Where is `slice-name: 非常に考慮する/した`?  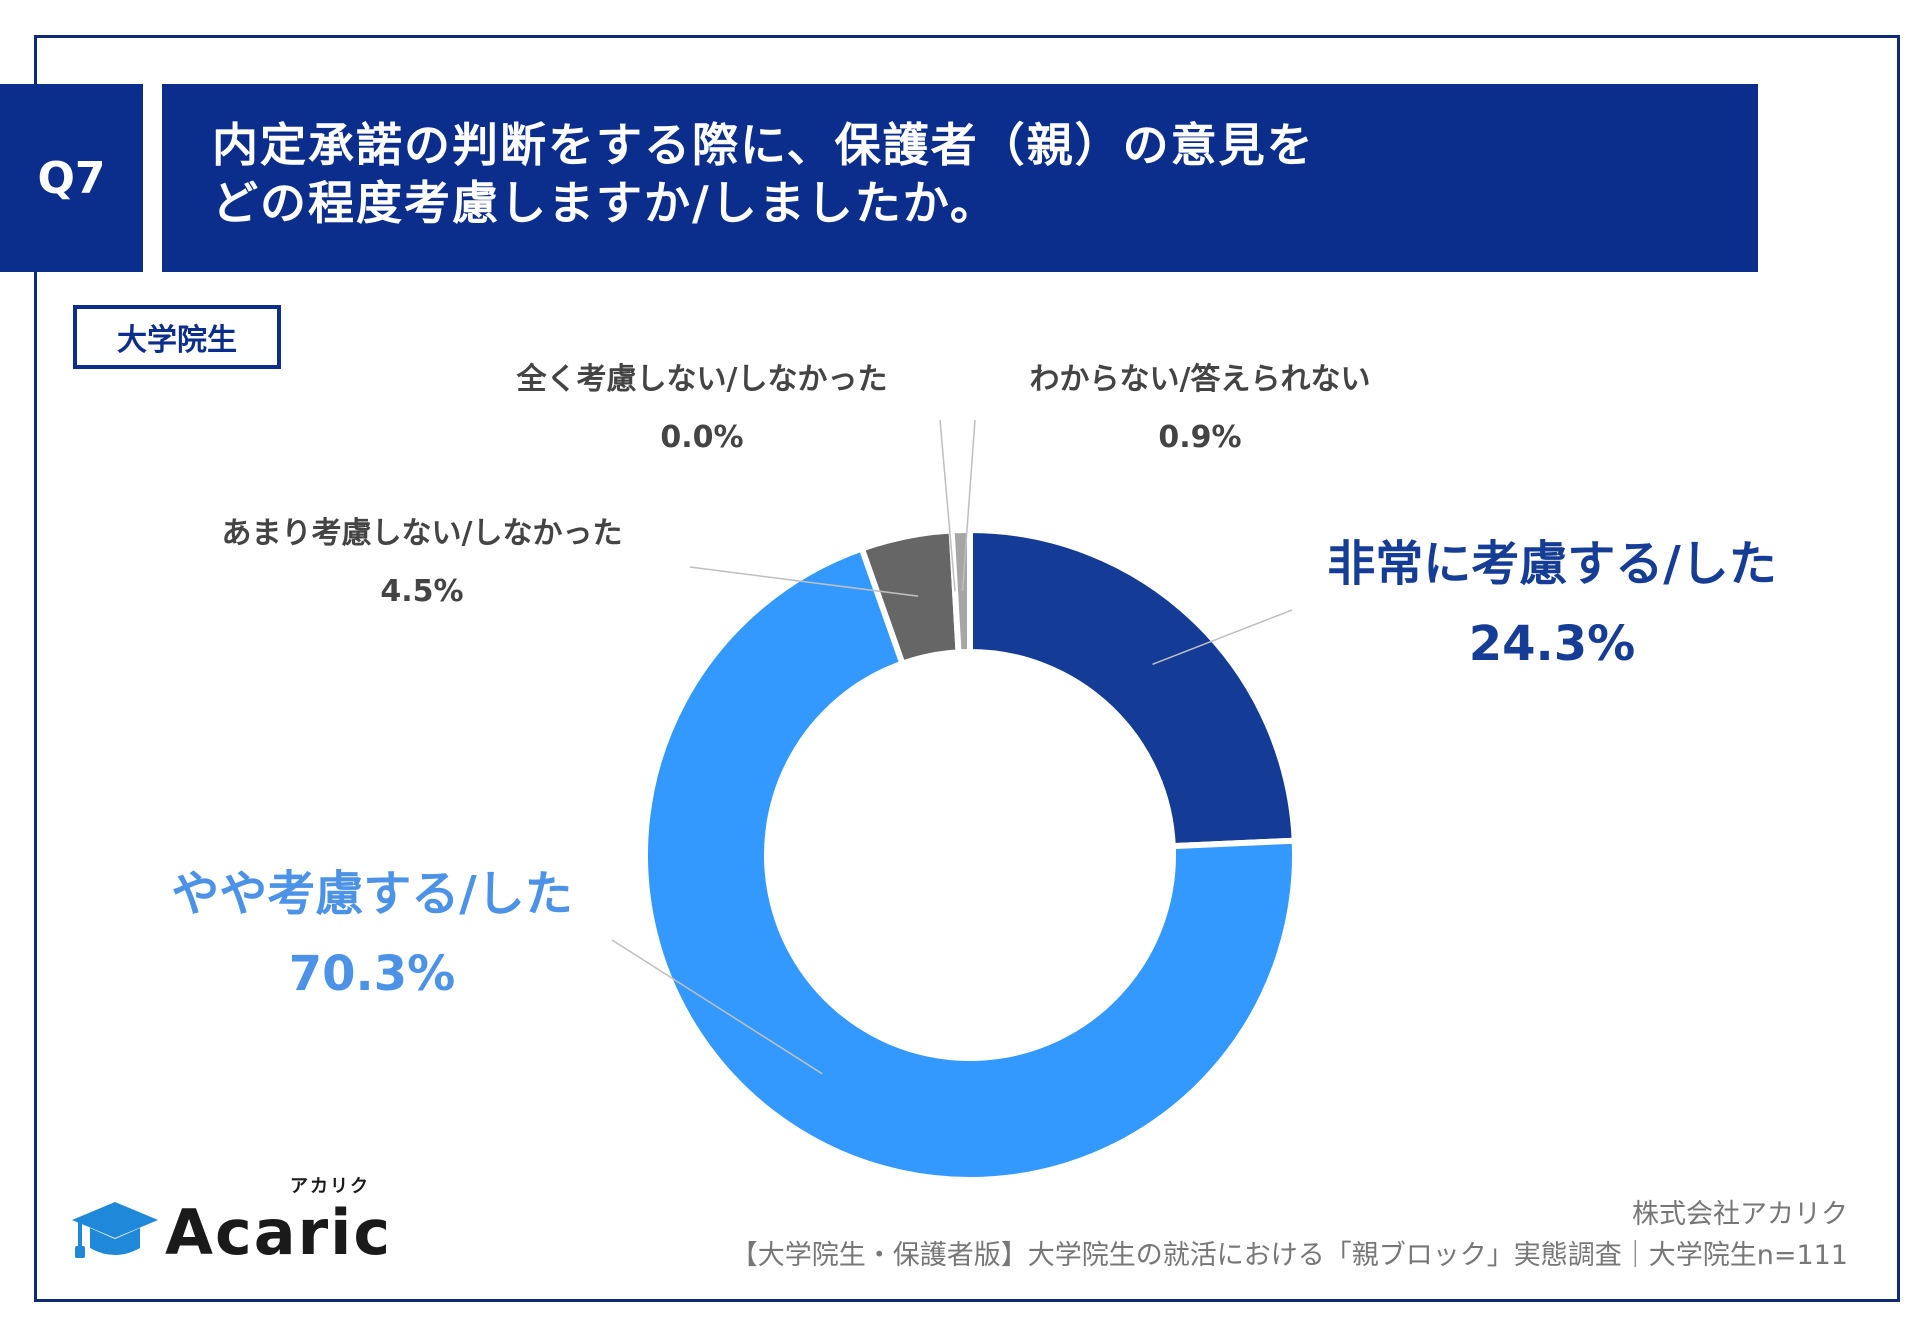
slice-name: 非常に考慮する/した is located at coordinates (1552, 564).